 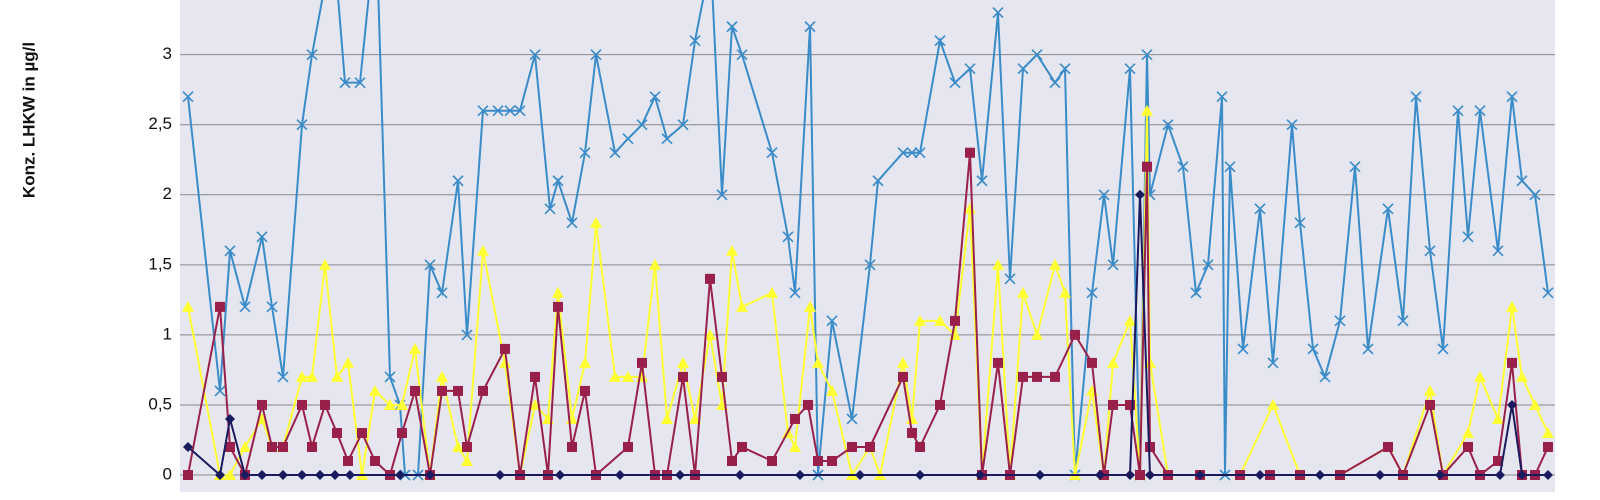 I want to click on y-tick-label: 2, so click(x=167, y=193).